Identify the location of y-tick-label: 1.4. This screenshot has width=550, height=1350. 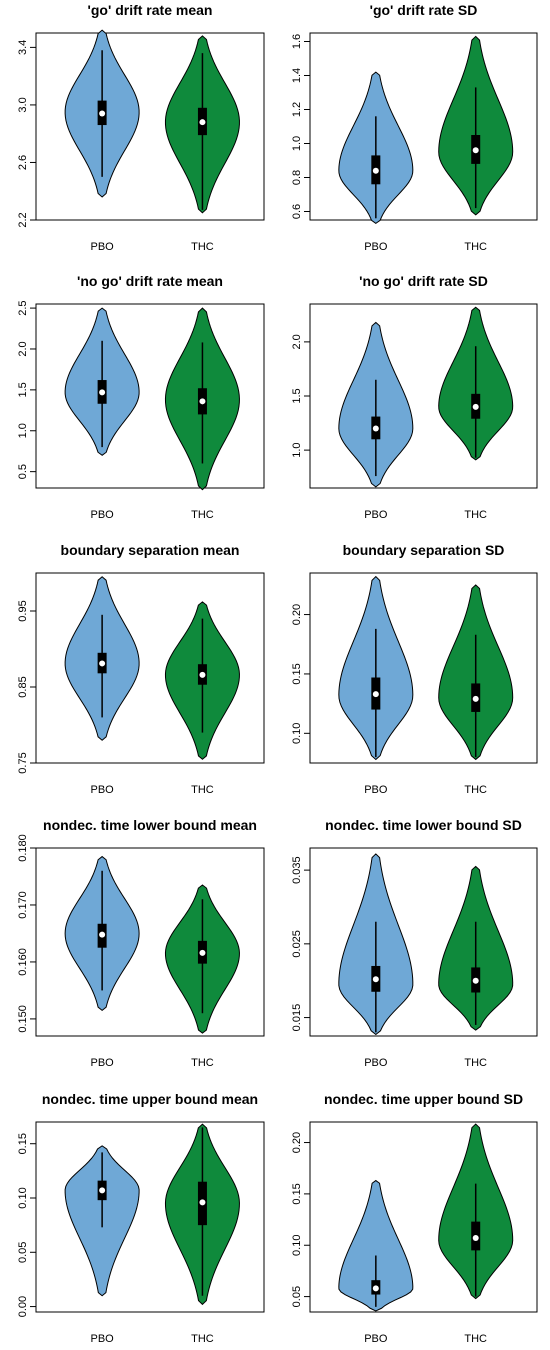
(297, 75).